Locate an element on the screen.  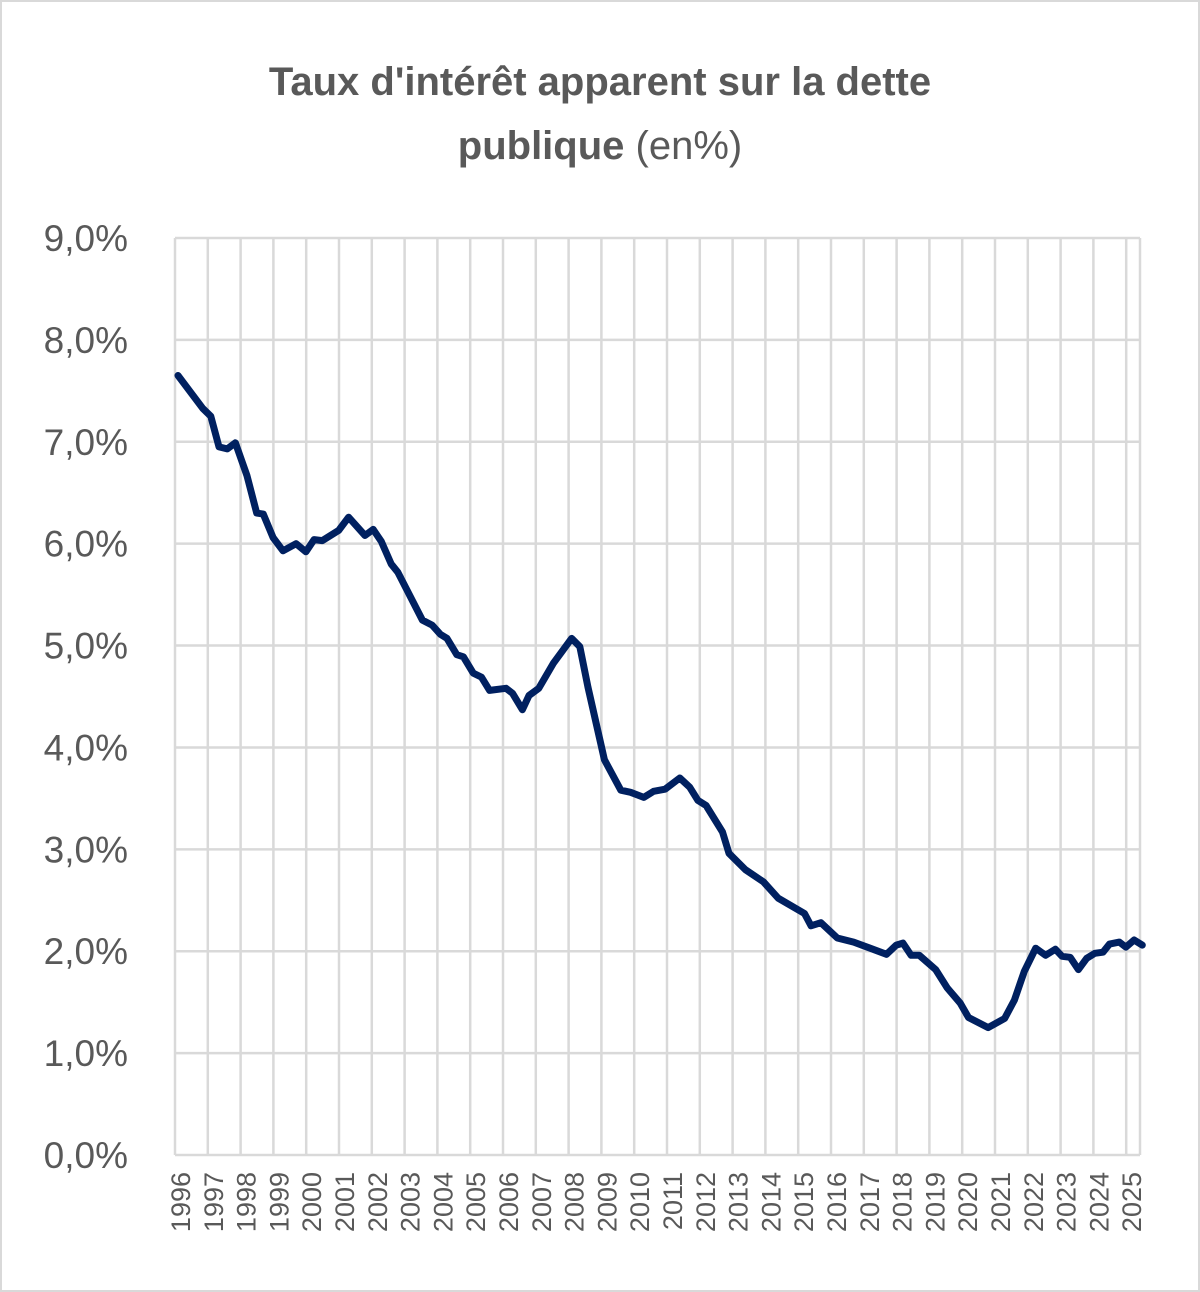
x-tick-label: 2014 is located at coordinates (771, 1202).